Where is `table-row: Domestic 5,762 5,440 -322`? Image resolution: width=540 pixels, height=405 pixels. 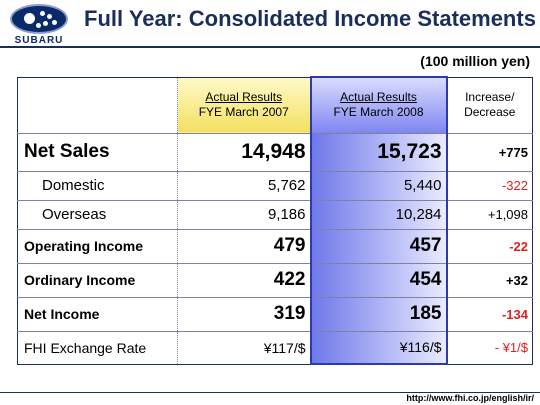 table-row: Domestic 5,762 5,440 -322 is located at coordinates (275, 185).